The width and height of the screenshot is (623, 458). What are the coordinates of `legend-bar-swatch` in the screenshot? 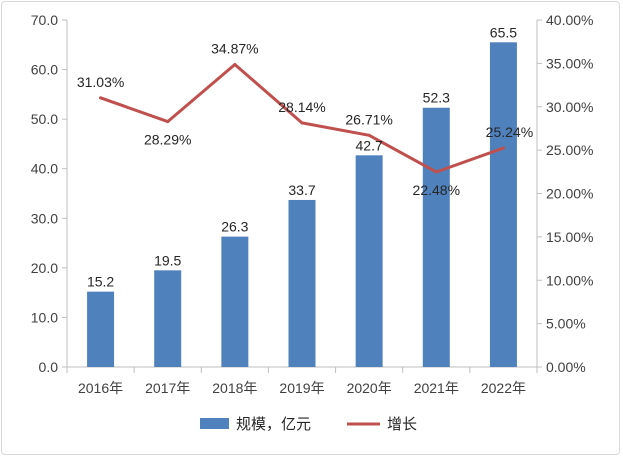 It's located at (214, 423).